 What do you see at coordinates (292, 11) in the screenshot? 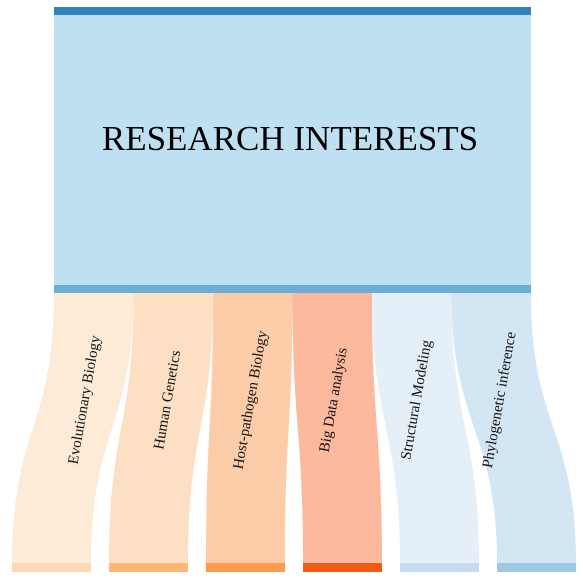
I see `header-top-bar` at bounding box center [292, 11].